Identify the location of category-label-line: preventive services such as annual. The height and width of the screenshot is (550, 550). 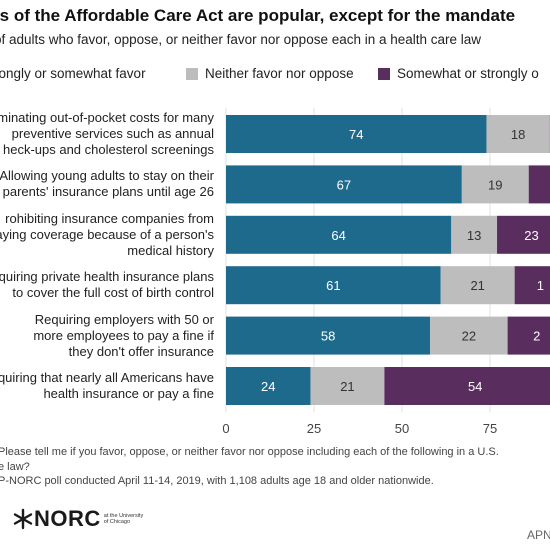
(112, 133).